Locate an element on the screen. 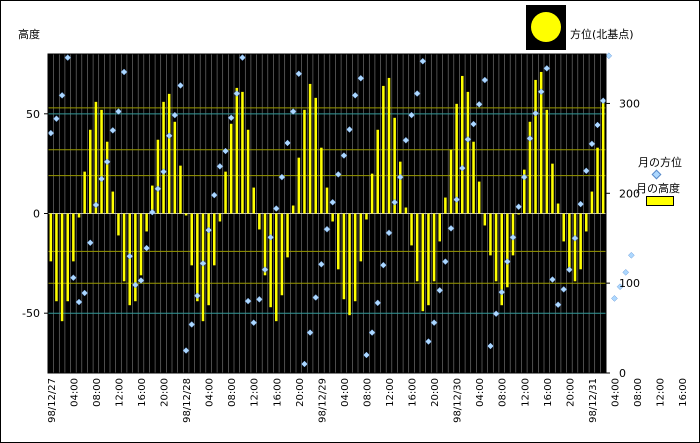 This screenshot has width=700, height=443. right-axis-title: 方位(北基点) is located at coordinates (602, 34).